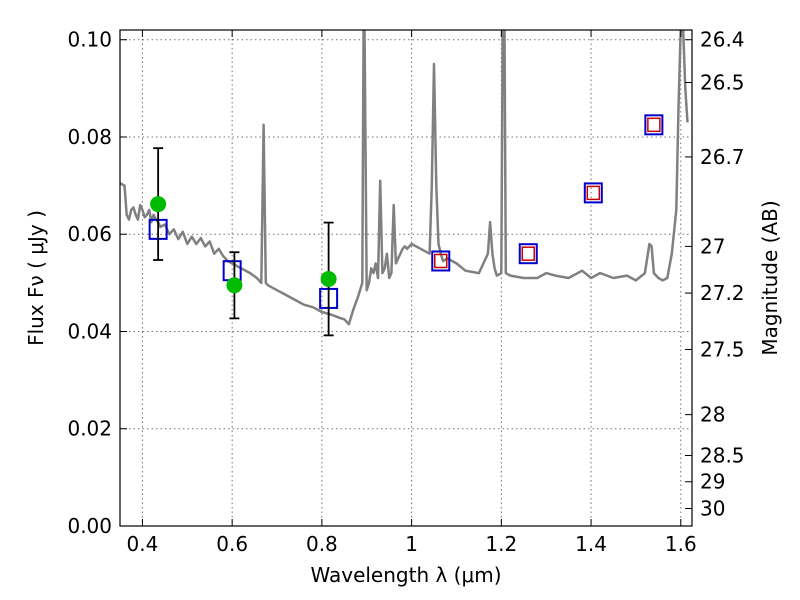 This screenshot has height=600, width=800. I want to click on magnitude-tick-label: 30, so click(712, 508).